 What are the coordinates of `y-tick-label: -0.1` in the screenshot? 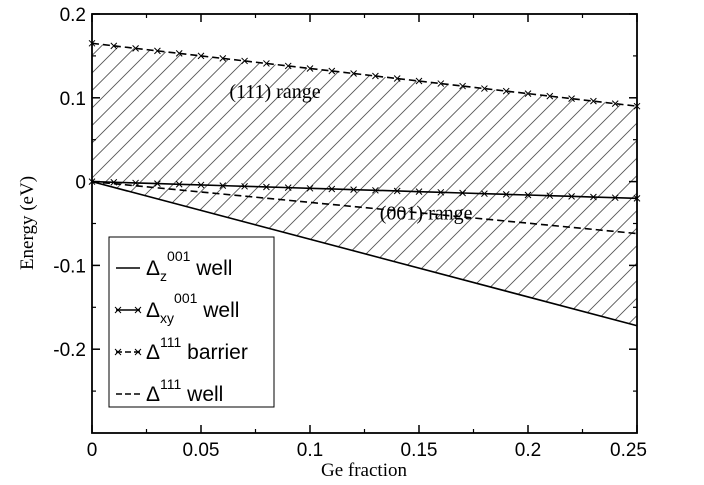 It's located at (69, 266).